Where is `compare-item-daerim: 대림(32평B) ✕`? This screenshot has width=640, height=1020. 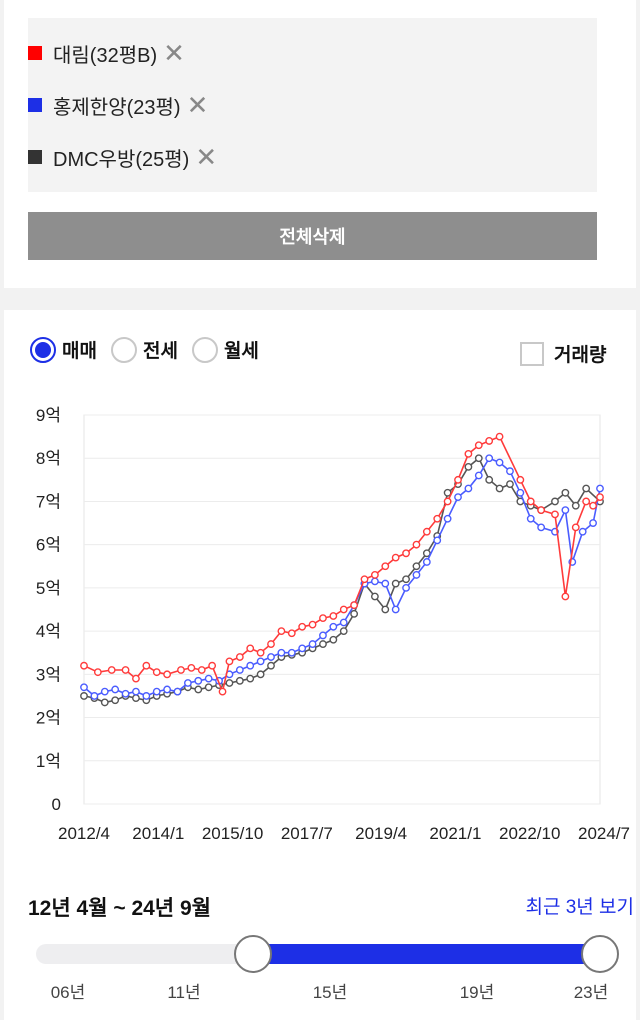
compare-item-daerim: 대림(32평B) ✕ is located at coordinates (106, 53).